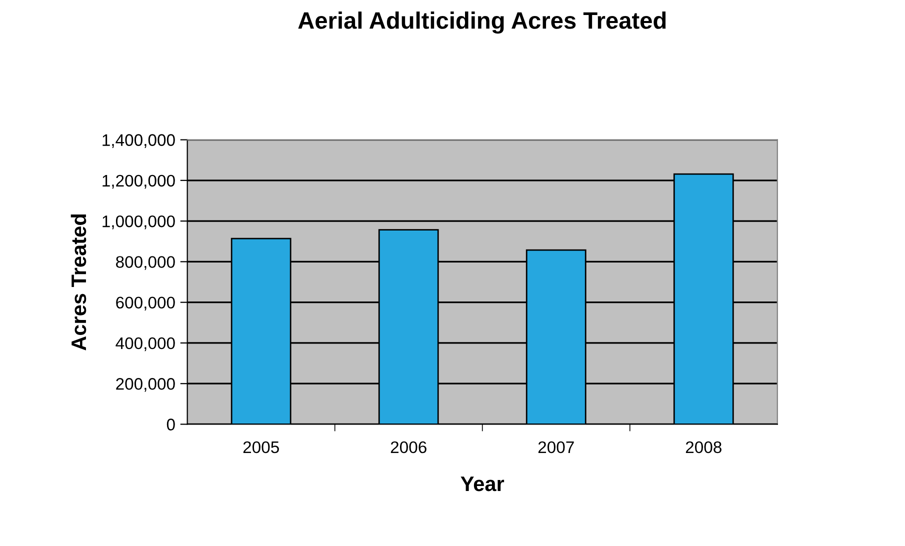 The image size is (905, 546). Describe the element at coordinates (704, 447) in the screenshot. I see `x-tick-label: 2008` at that location.